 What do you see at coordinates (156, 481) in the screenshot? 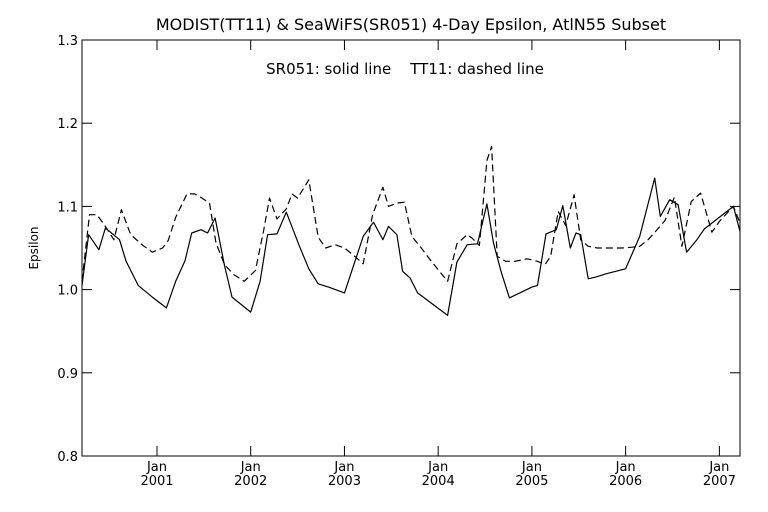
I see `x-tick-year-label: 2001` at bounding box center [156, 481].